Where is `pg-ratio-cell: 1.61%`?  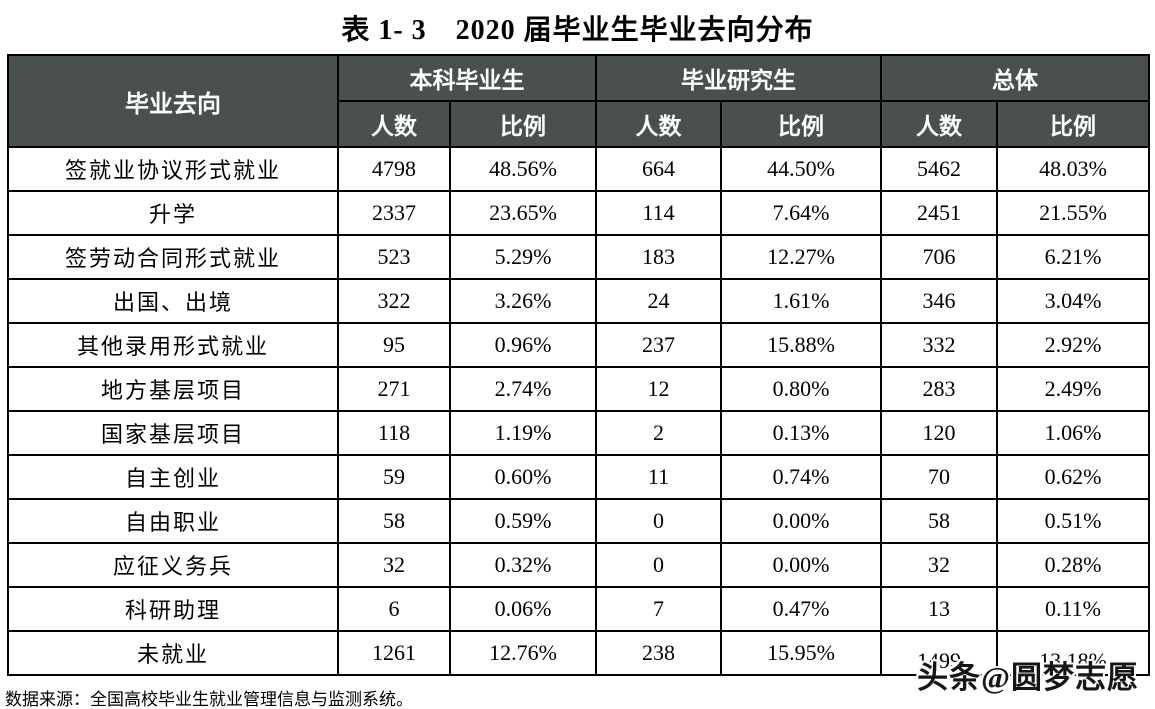
pg-ratio-cell: 1.61% is located at coordinates (801, 301).